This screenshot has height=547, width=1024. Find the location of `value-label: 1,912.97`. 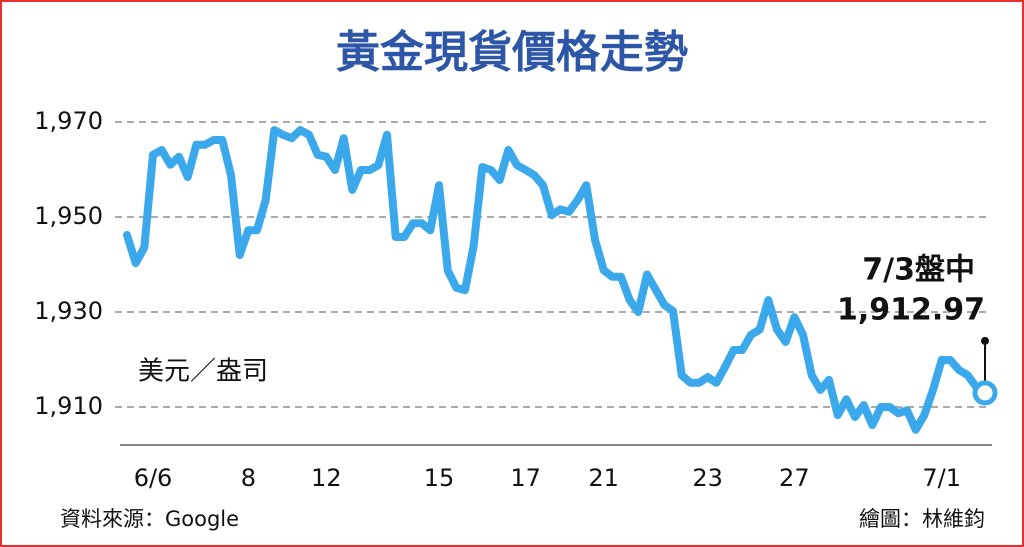

value-label: 1,912.97 is located at coordinates (911, 309).